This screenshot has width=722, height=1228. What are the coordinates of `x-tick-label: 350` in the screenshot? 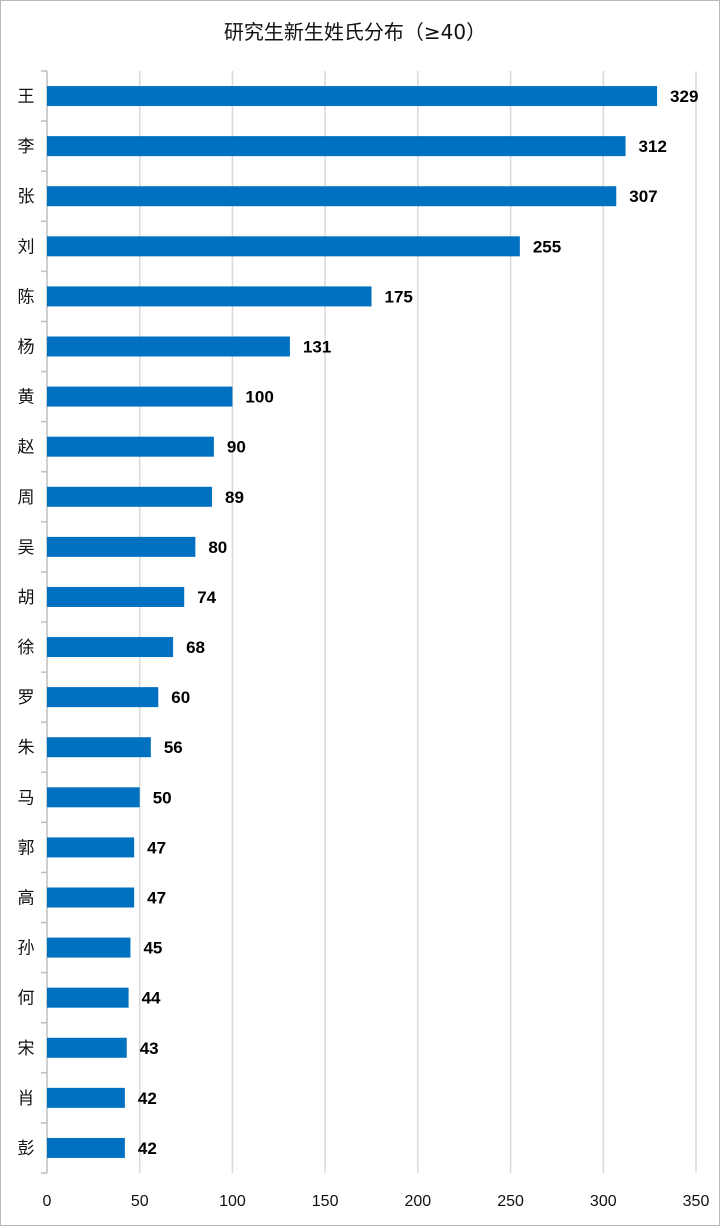 It's located at (696, 1201).